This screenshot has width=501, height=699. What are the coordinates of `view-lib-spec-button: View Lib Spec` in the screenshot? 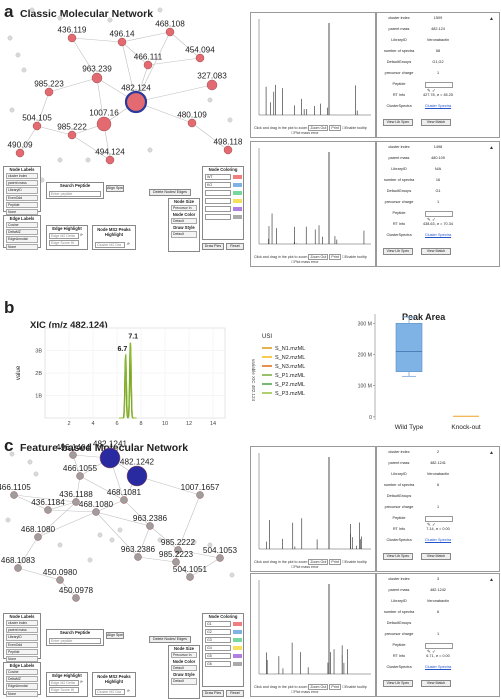 It's located at (398, 683).